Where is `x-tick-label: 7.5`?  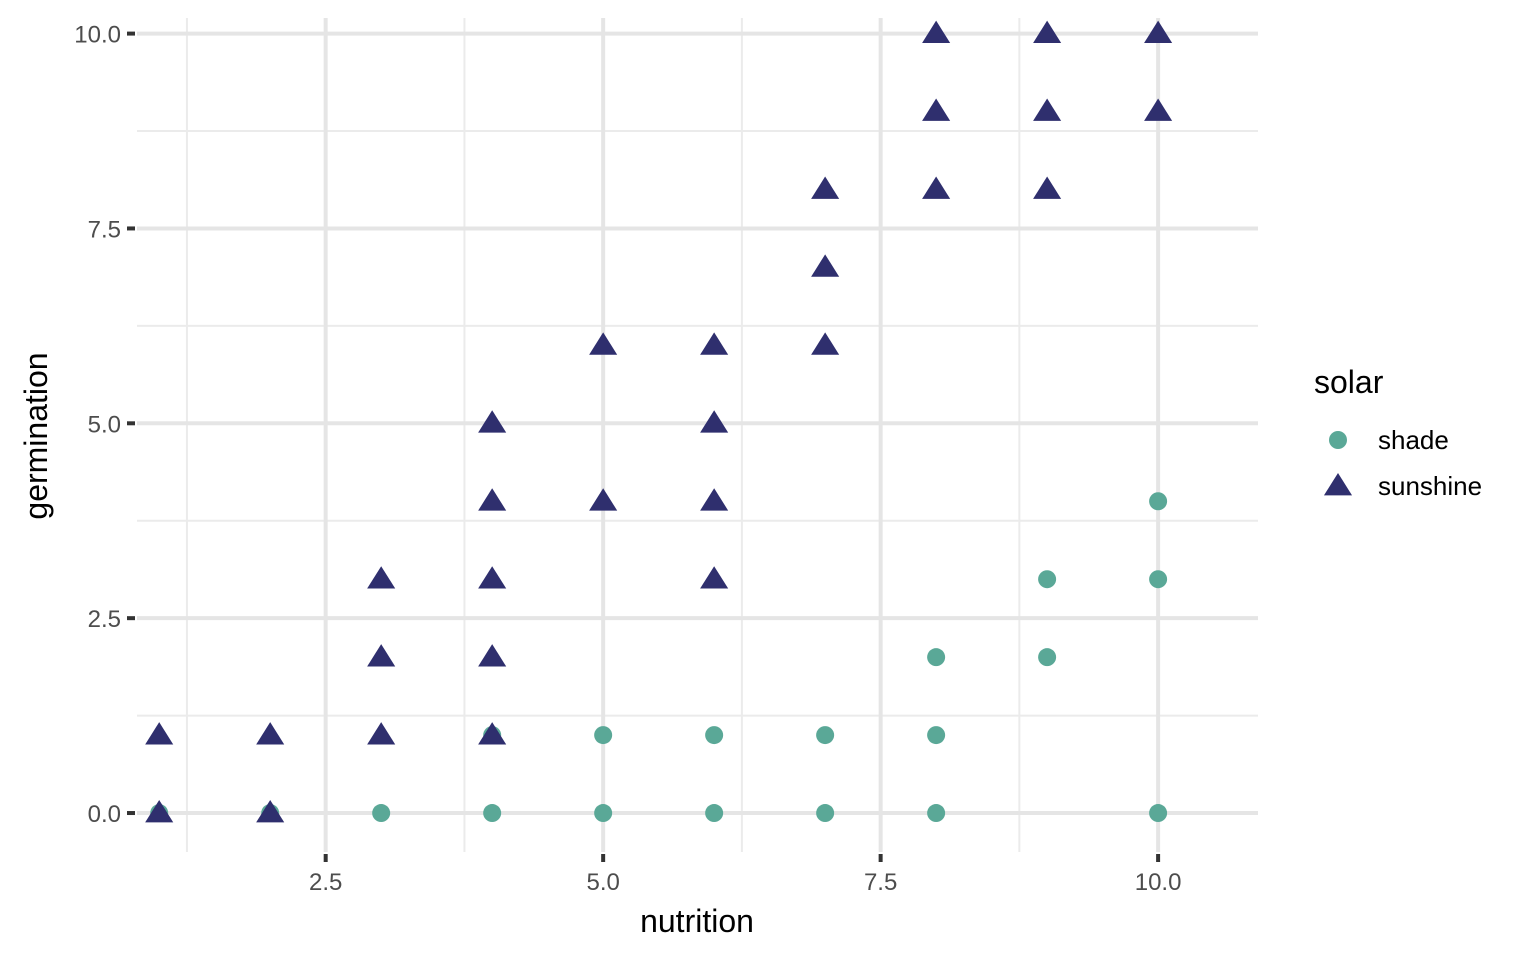
x-tick-label: 7.5 is located at coordinates (880, 882).